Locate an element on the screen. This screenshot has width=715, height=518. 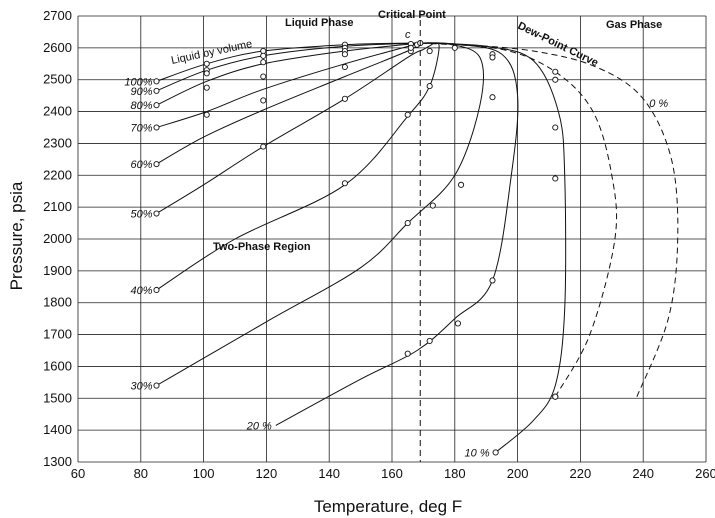
series-label-3: 70% is located at coordinates (141, 129).